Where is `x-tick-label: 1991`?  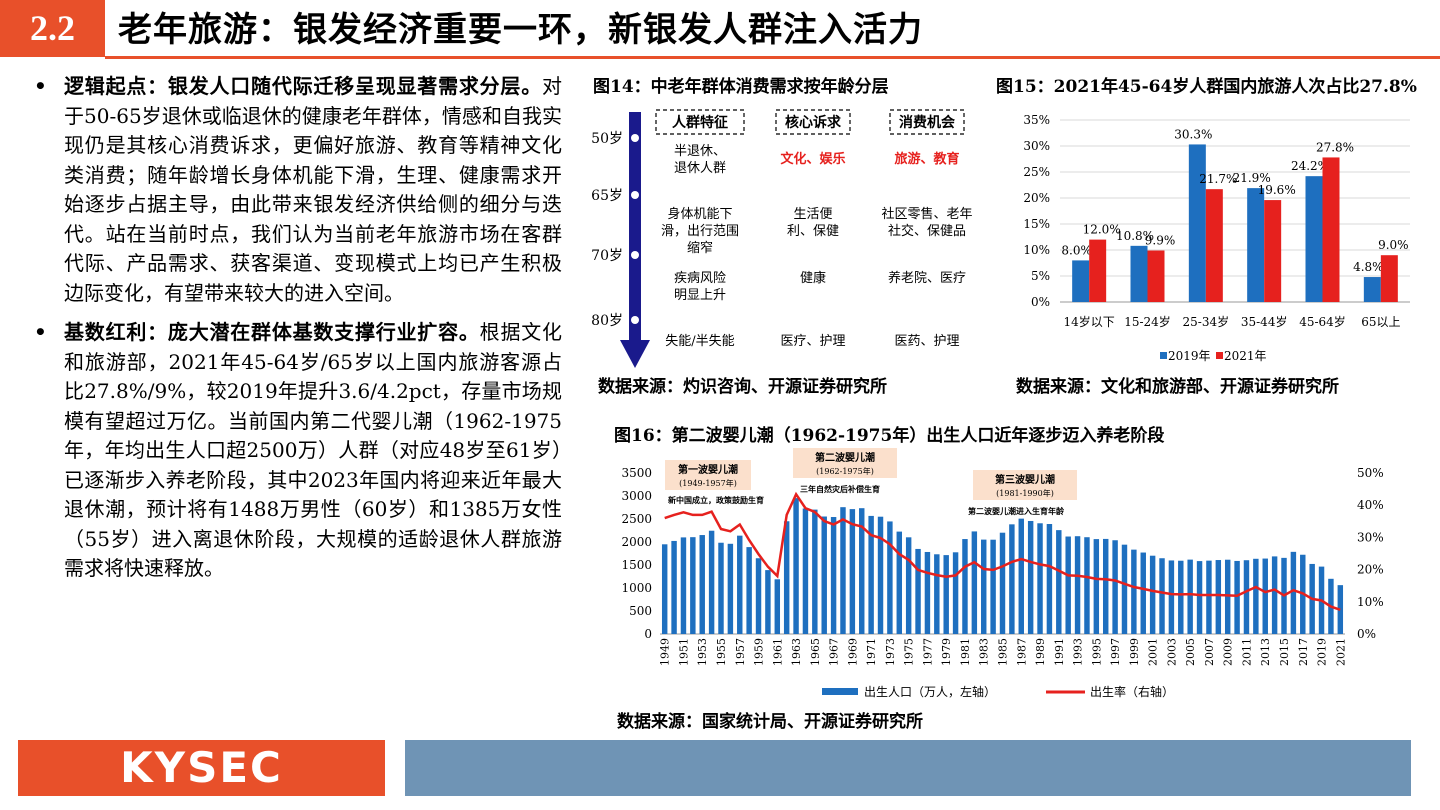 x-tick-label: 1991 is located at coordinates (1059, 652).